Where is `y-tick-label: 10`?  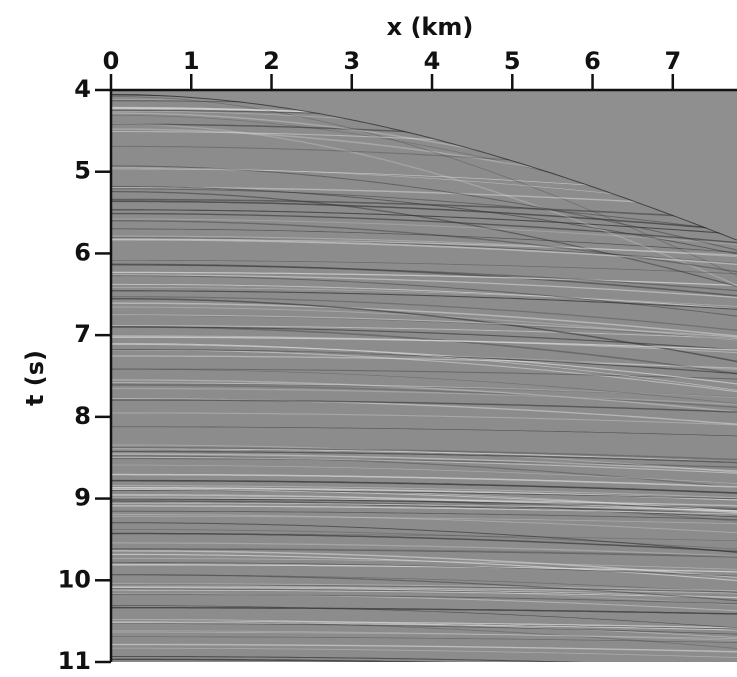 y-tick-label: 10 is located at coordinates (74, 579).